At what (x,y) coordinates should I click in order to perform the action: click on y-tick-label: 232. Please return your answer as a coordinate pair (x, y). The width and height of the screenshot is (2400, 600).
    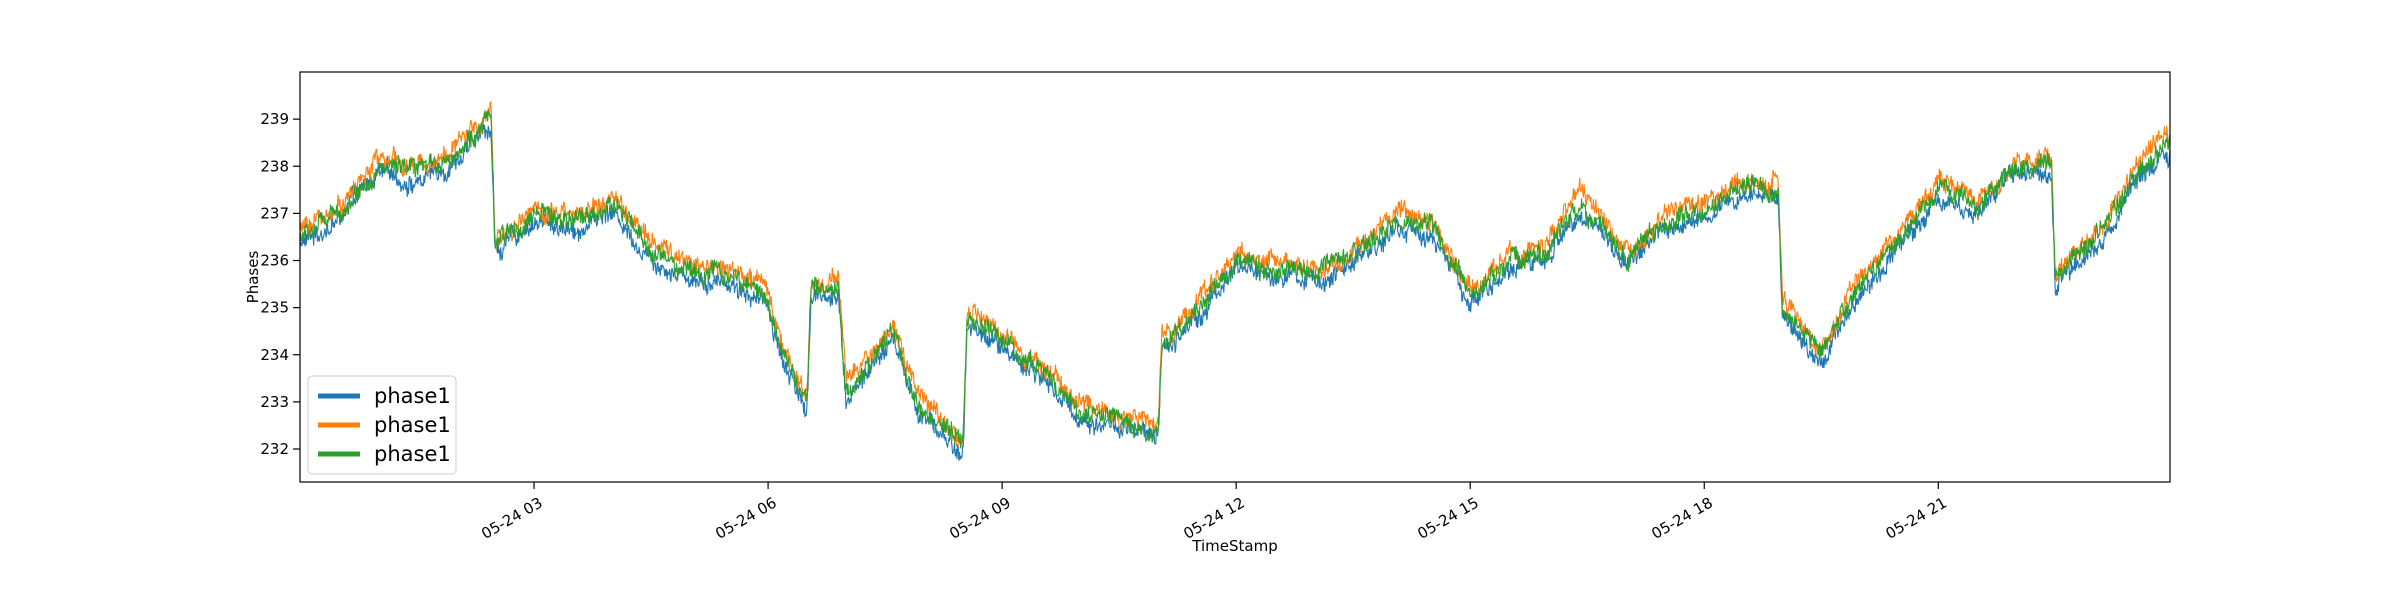
    Looking at the image, I should click on (274, 449).